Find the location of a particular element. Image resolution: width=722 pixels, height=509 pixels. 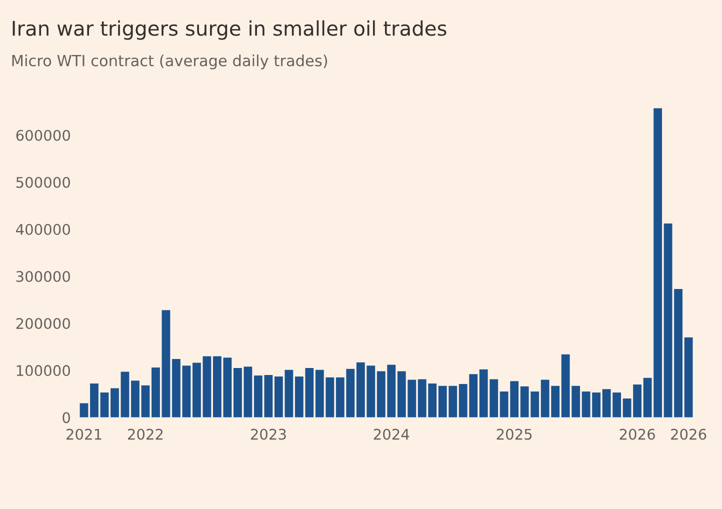

y-tick-label: 400000 is located at coordinates (43, 229).